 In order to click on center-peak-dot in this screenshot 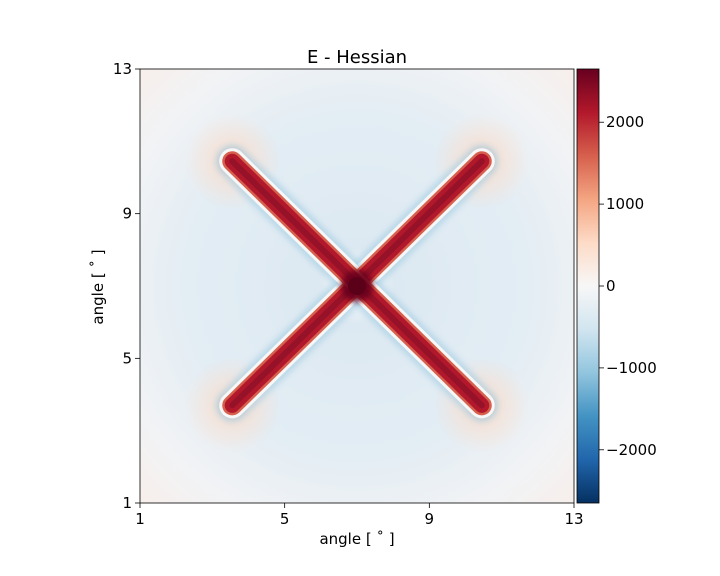, I will do `click(357, 286)`.